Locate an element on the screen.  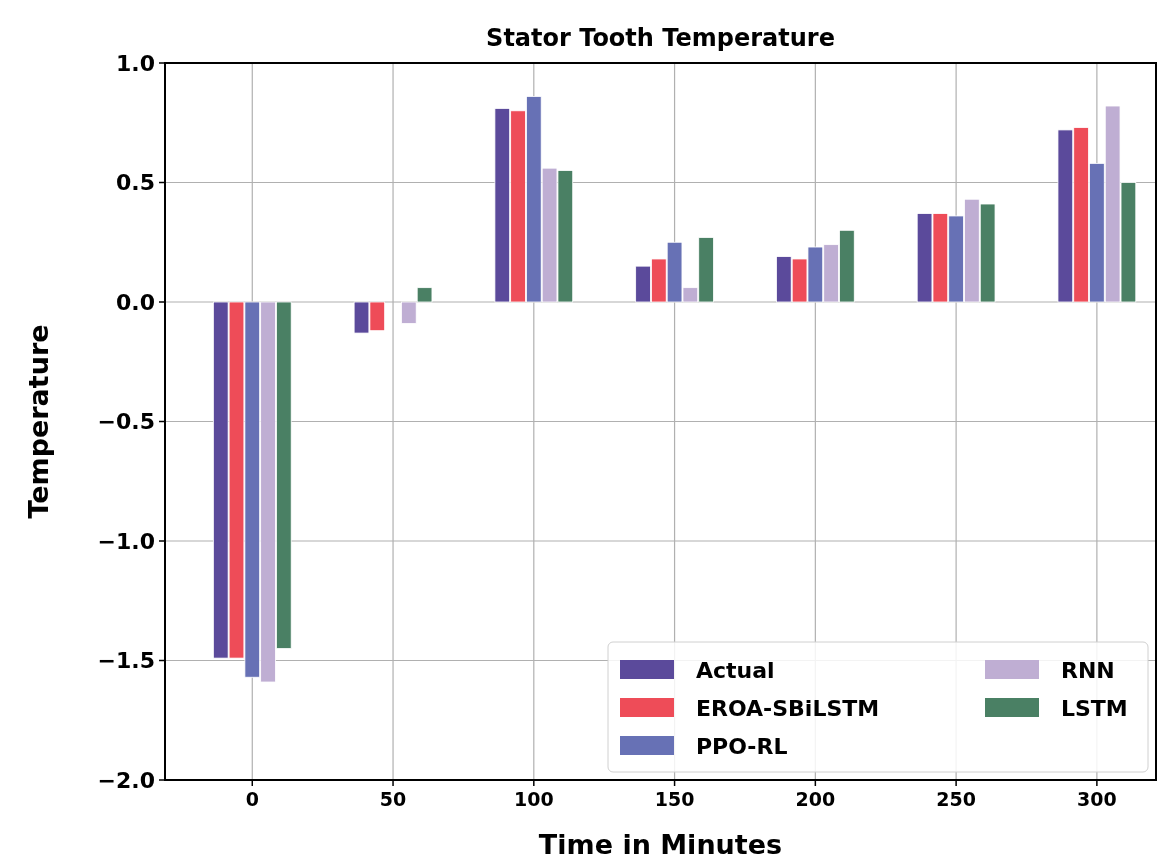
y-axis-title: Temperature is located at coordinates (38, 421).